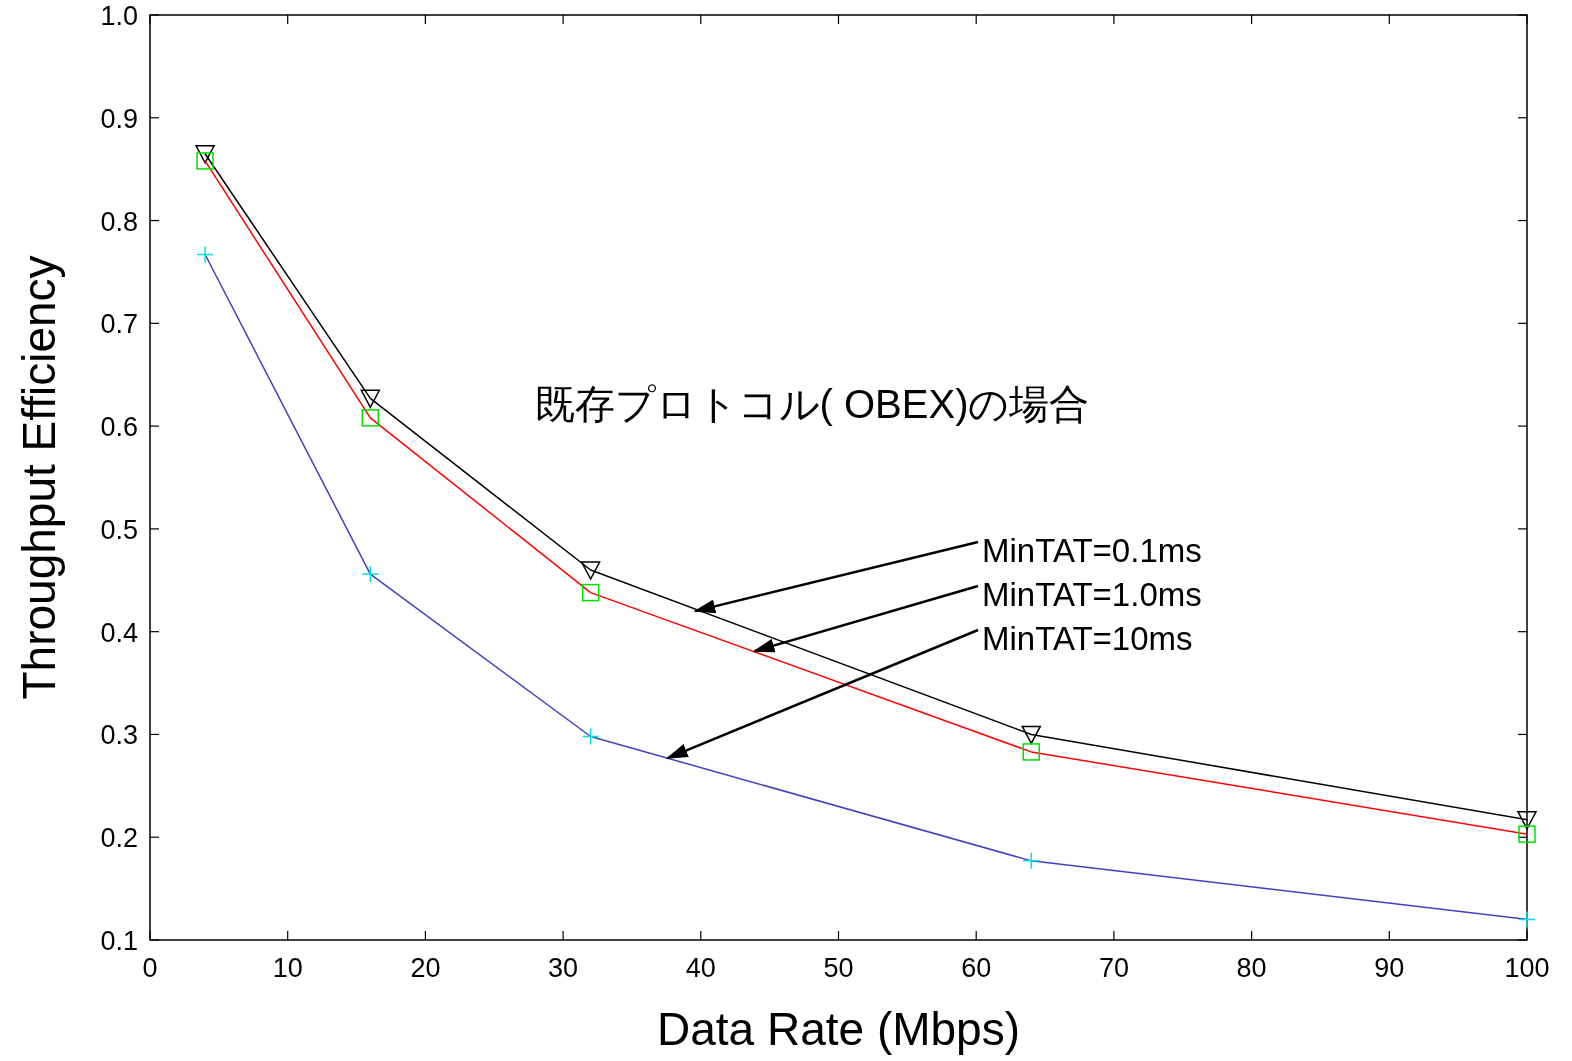 The height and width of the screenshot is (1061, 1572). I want to click on x-tick-label: 90, so click(1389, 968).